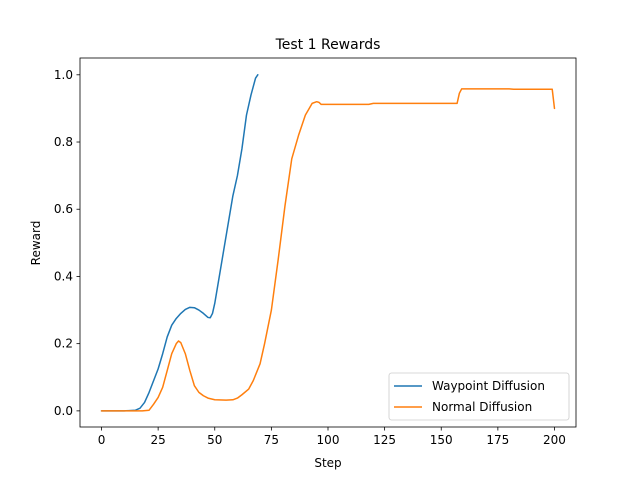 This screenshot has width=640, height=484. I want to click on legend-label: Waypoint Diffusion, so click(488, 386).